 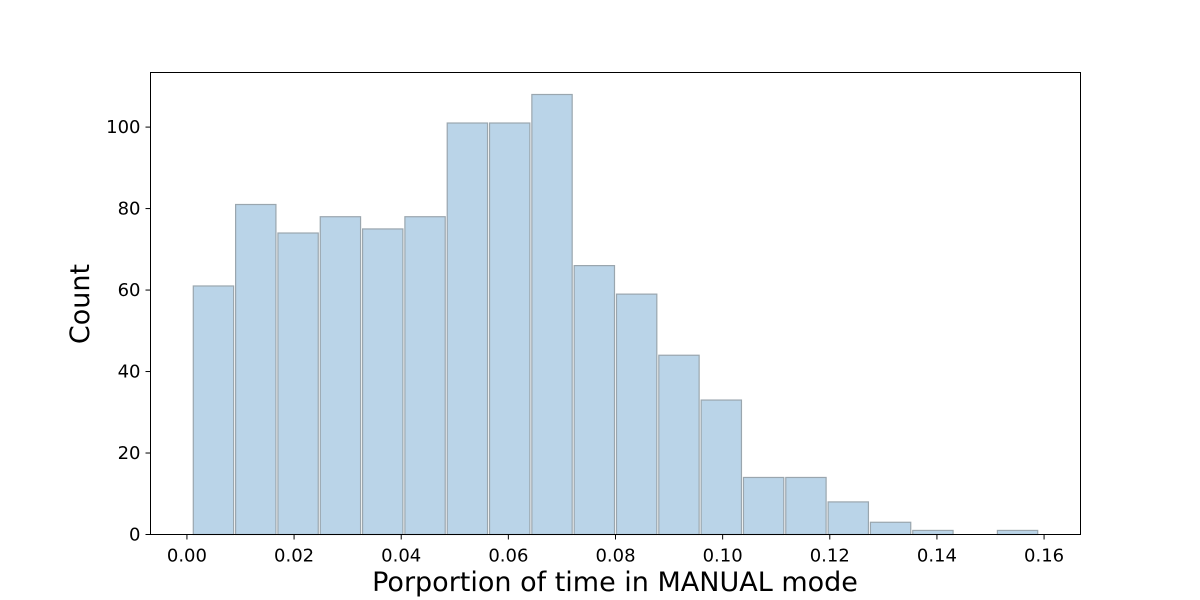 I want to click on x-tick-label-0: 0.00, so click(x=187, y=556).